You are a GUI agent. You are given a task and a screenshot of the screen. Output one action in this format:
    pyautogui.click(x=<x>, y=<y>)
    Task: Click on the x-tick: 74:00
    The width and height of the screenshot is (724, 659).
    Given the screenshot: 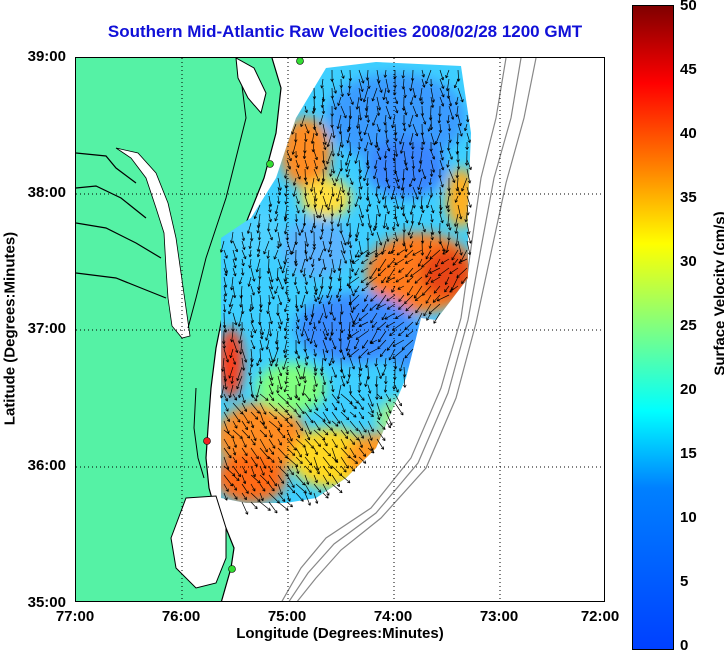 What is the action you would take?
    pyautogui.click(x=393, y=616)
    